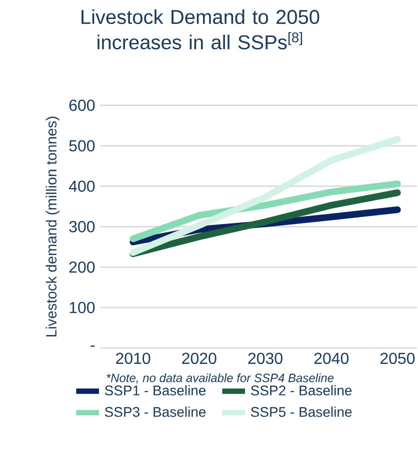  Describe the element at coordinates (301, 411) in the screenshot. I see `legend-label: SSP5 - Baseline` at that location.